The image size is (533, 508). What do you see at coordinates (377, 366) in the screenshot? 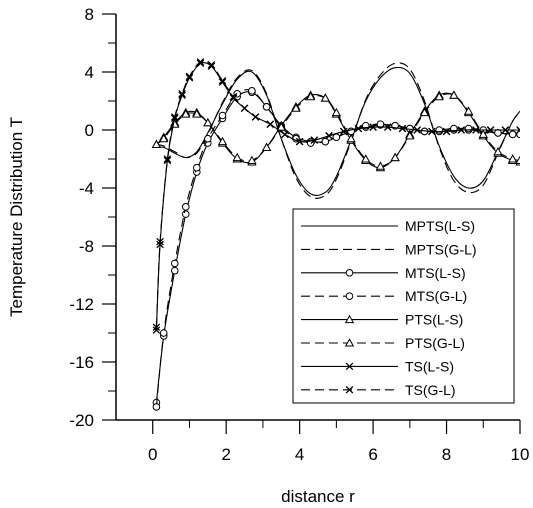
I see `legend-item: TS(L-S)` at bounding box center [377, 366].